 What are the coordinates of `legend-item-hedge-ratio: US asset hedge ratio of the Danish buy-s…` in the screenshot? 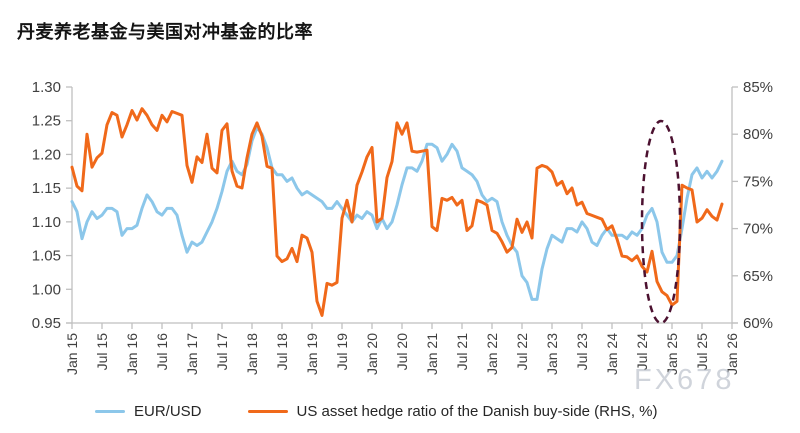 It's located at (452, 411).